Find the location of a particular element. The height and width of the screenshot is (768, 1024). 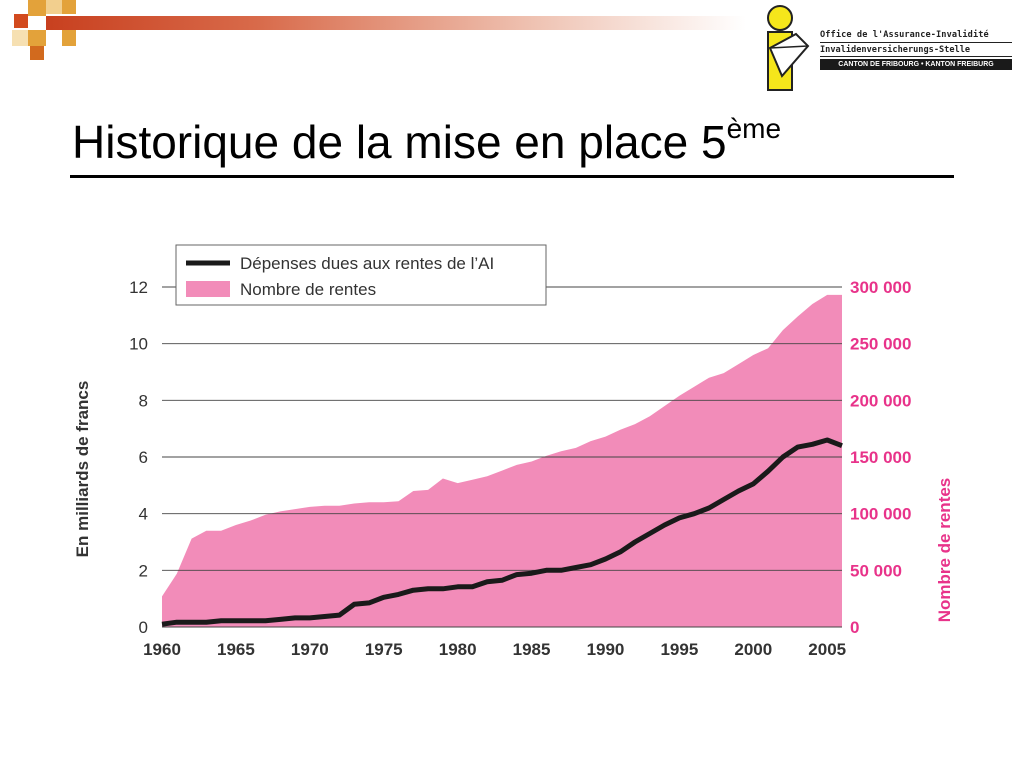

x-tick-label: 1995 is located at coordinates (679, 649).